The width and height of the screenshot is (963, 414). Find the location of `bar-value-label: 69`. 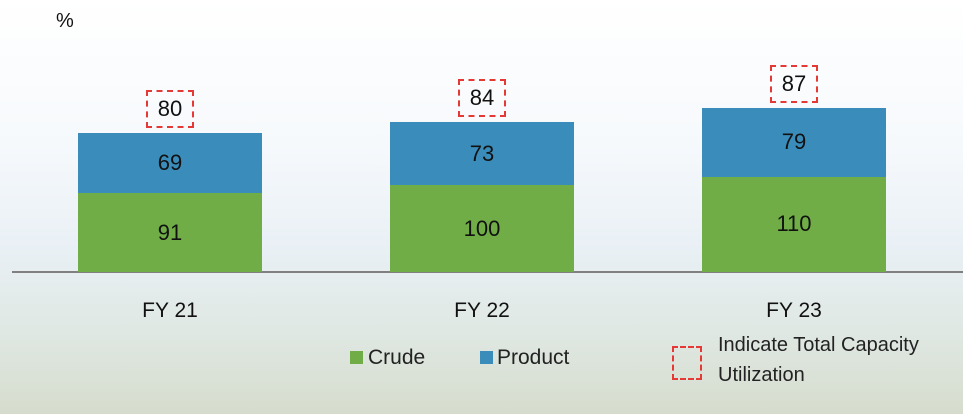

bar-value-label: 69 is located at coordinates (170, 163).